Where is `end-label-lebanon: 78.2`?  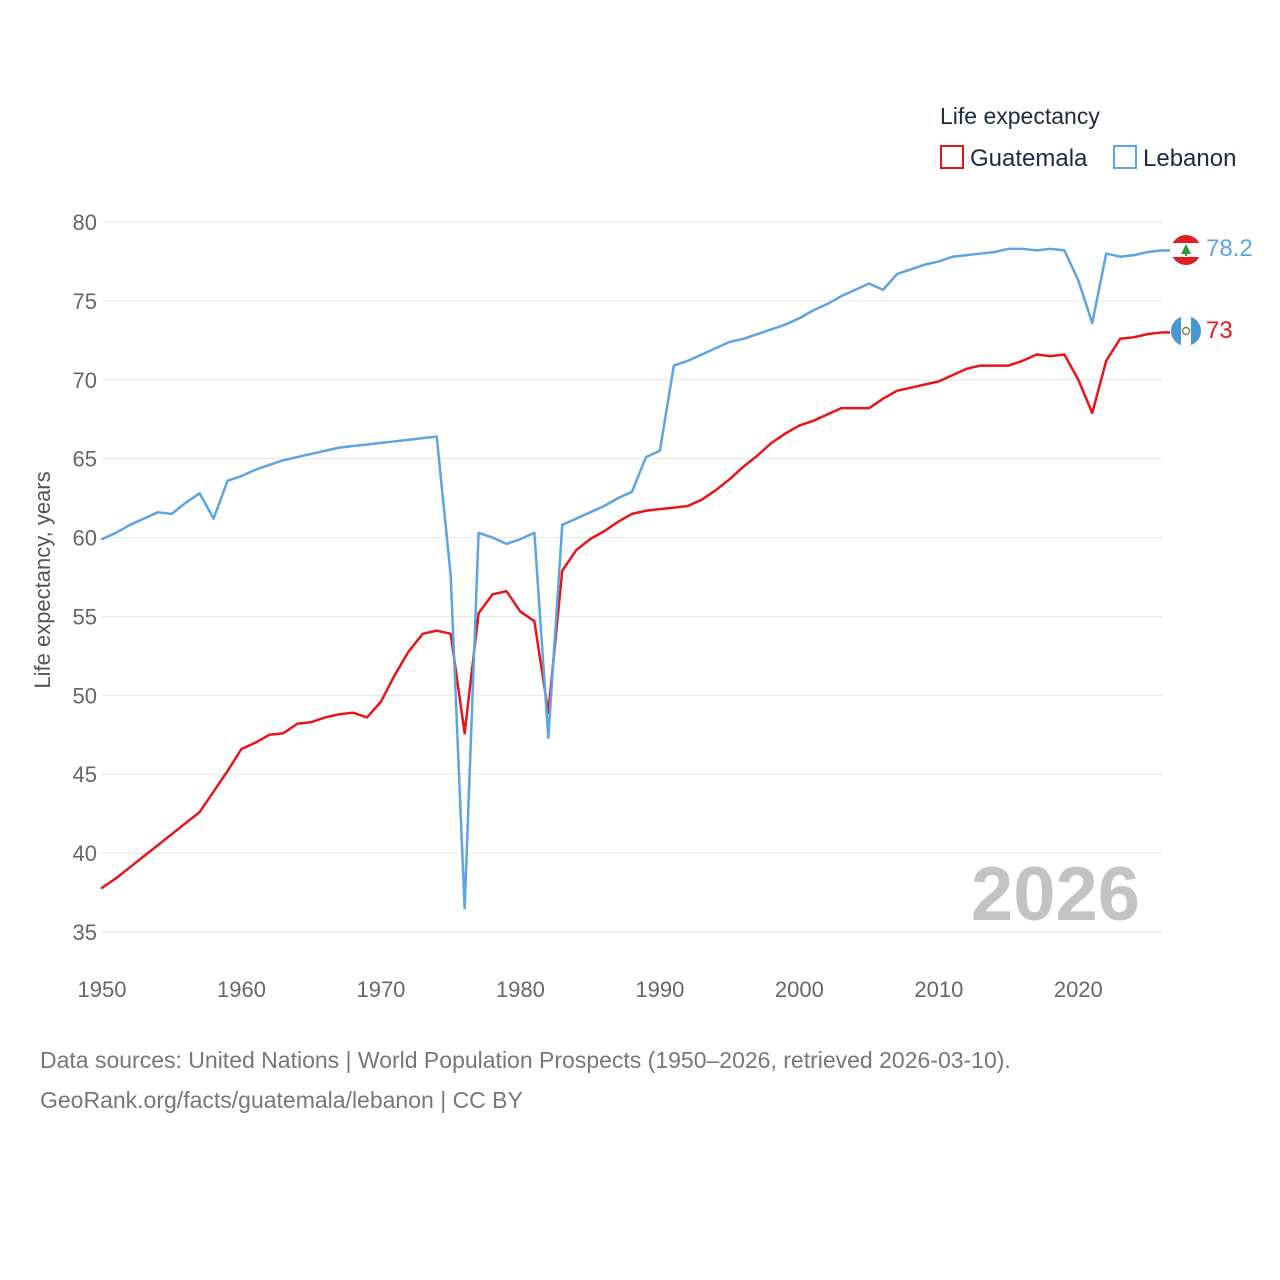
end-label-lebanon: 78.2 is located at coordinates (1229, 248).